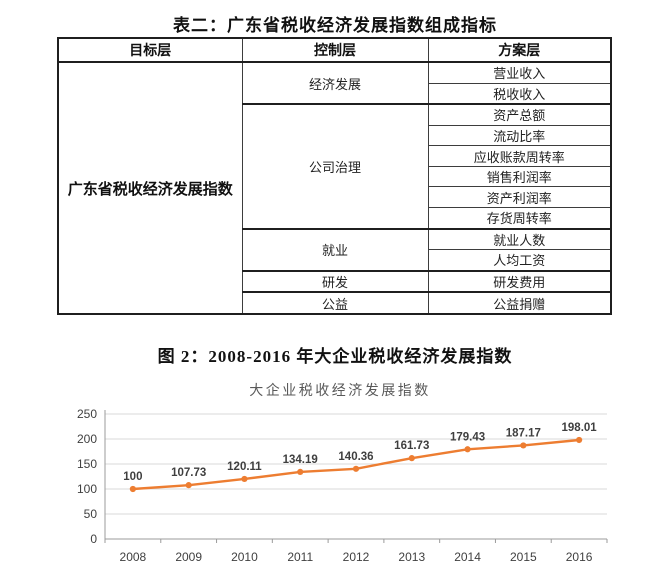  What do you see at coordinates (335, 83) in the screenshot?
I see `control-cell: 经济发展` at bounding box center [335, 83].